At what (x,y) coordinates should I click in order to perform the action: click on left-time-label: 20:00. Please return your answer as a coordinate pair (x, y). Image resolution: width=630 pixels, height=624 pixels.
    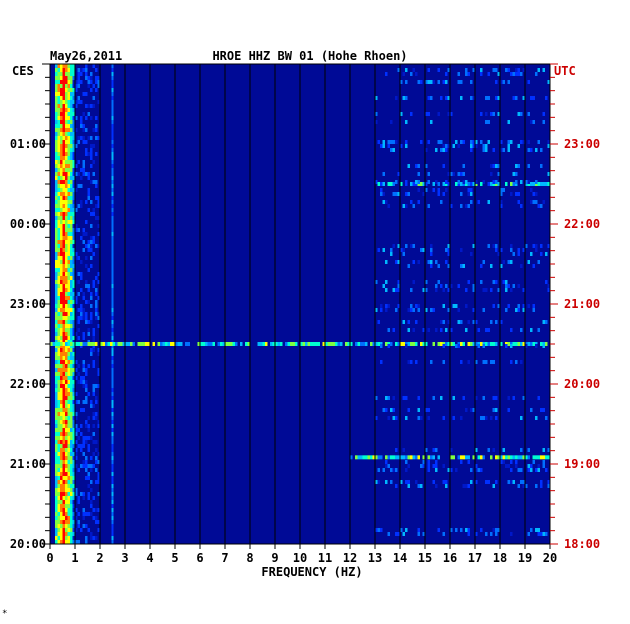
    Looking at the image, I should click on (28, 544).